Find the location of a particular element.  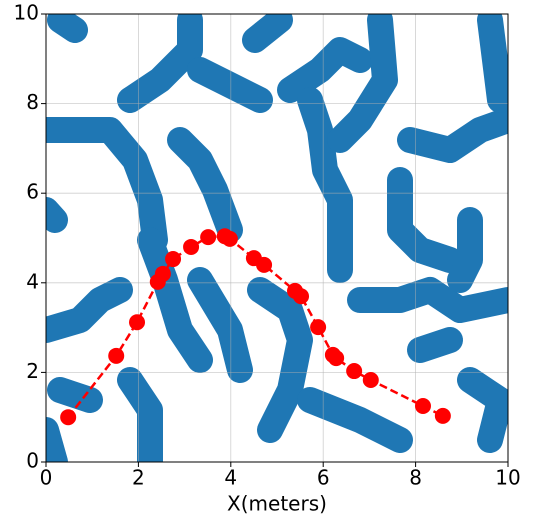

y-tick-label: 4 is located at coordinates (32, 281).